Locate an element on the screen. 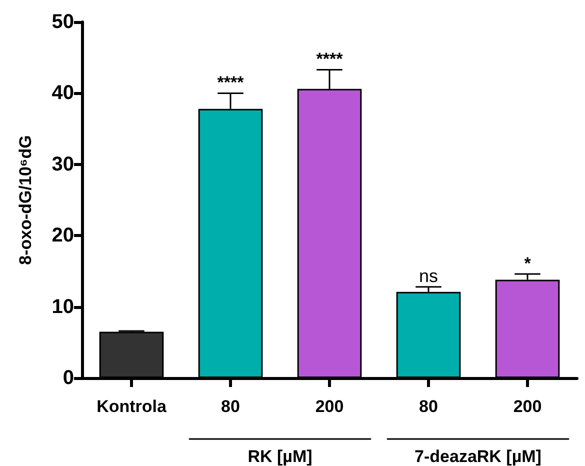 Image resolution: width=585 pixels, height=466 pixels. y-tick-label: 0 is located at coordinates (68, 378).